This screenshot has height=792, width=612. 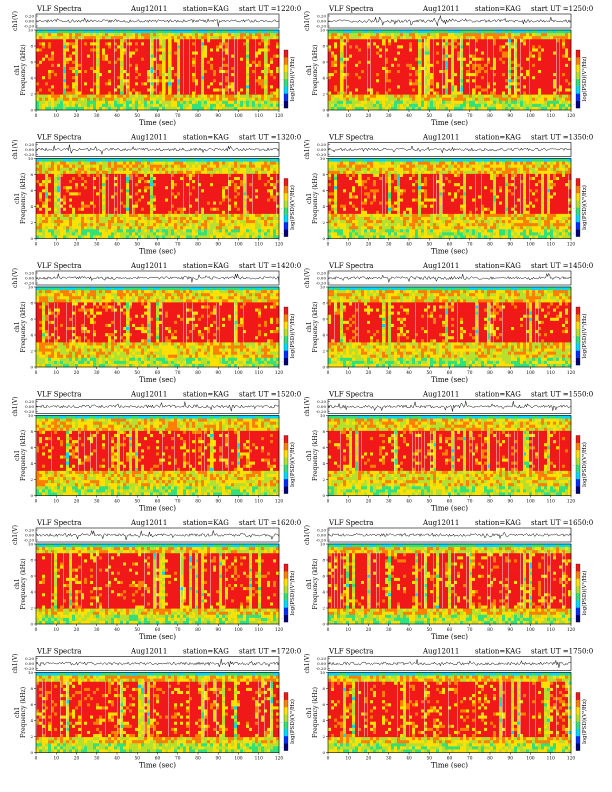 What do you see at coordinates (31, 30) in the screenshot?
I see `y-tick-label: 10` at bounding box center [31, 30].